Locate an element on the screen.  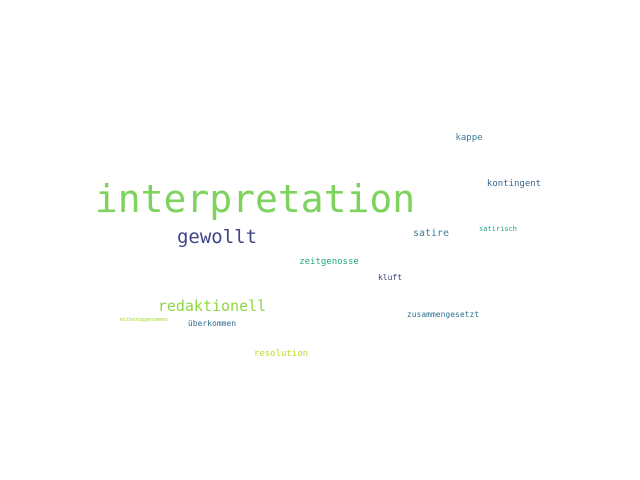
word-kontingent: kontingent is located at coordinates (514, 184).